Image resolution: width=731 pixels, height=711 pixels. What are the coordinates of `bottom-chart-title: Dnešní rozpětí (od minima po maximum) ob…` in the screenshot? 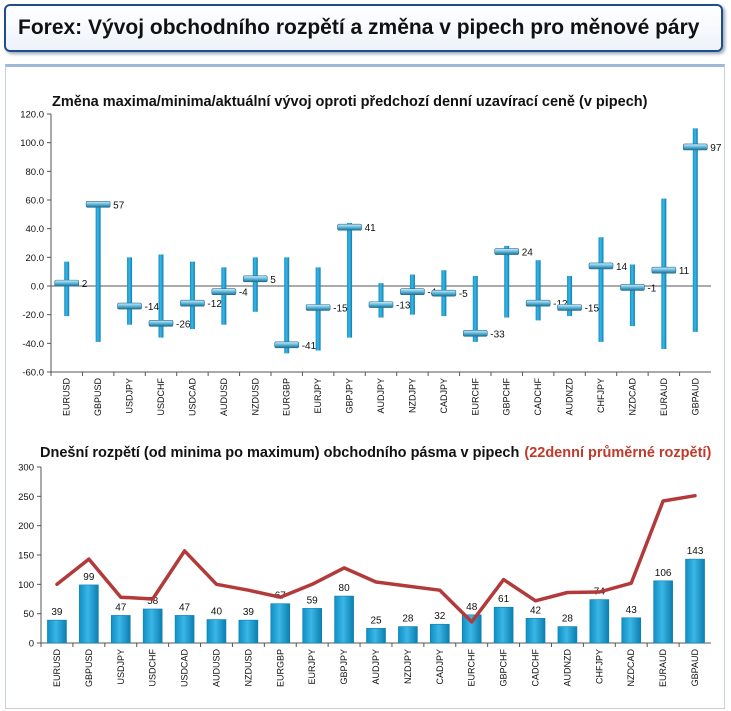 It's located at (375, 453).